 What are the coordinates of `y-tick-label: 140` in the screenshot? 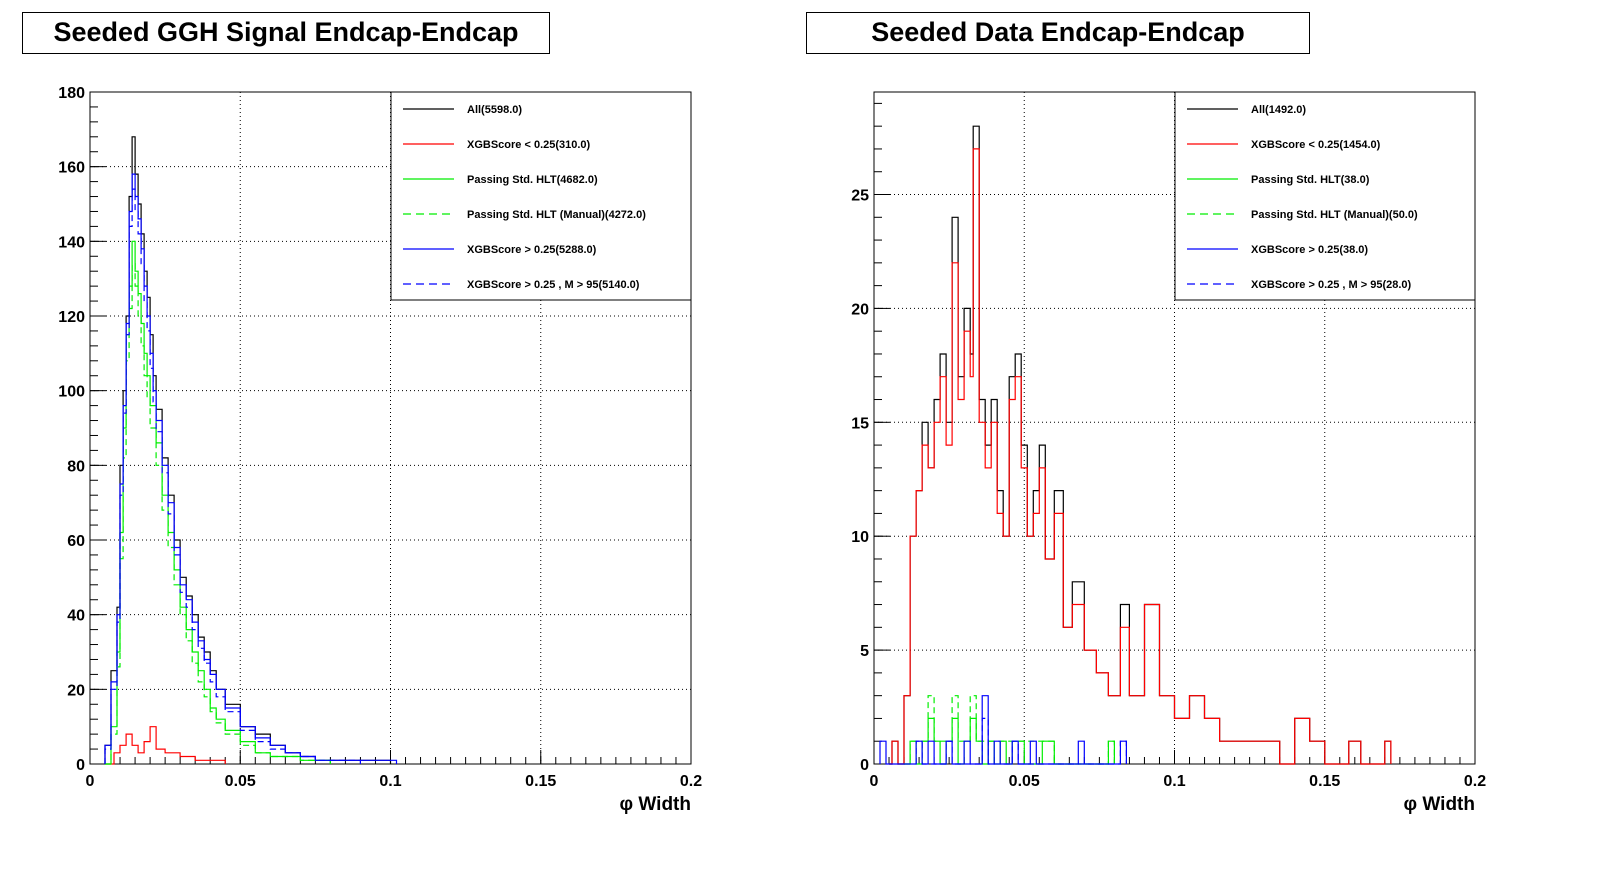 It's located at (71, 242).